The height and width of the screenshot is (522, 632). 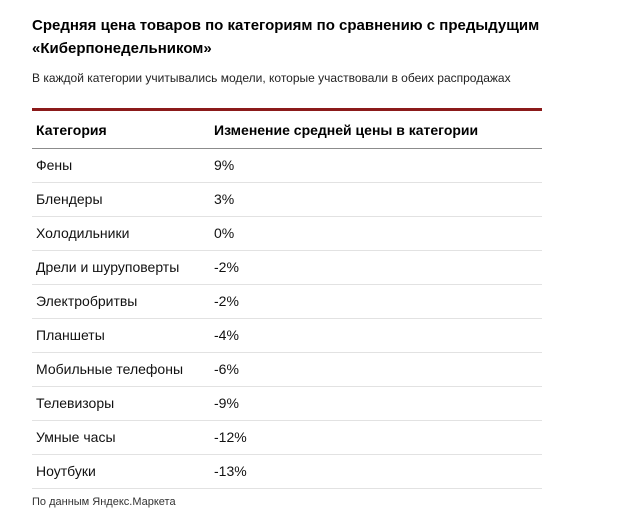 What do you see at coordinates (121, 166) in the screenshot?
I see `category-cell: Фены` at bounding box center [121, 166].